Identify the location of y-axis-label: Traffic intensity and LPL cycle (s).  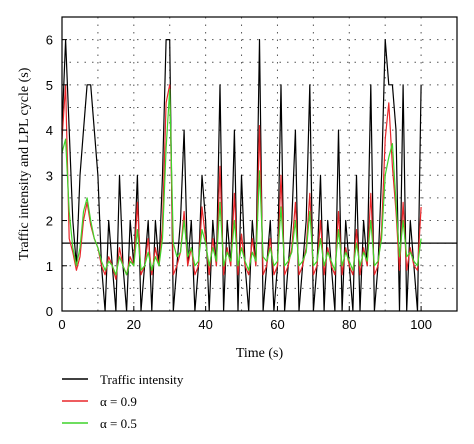
(24, 163).